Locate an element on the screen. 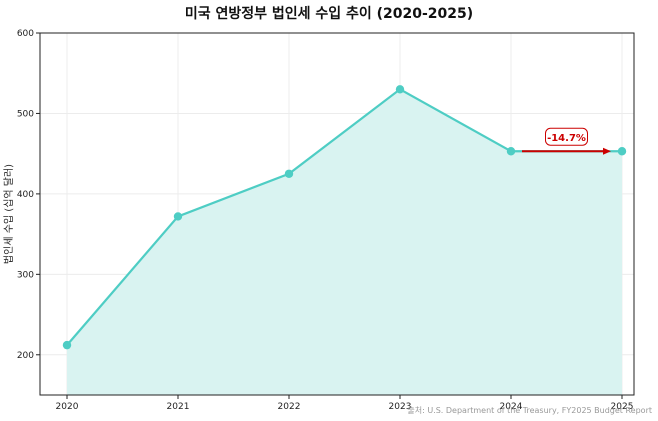 The height and width of the screenshot is (421, 658). x-tick-label: 2020 is located at coordinates (67, 407).